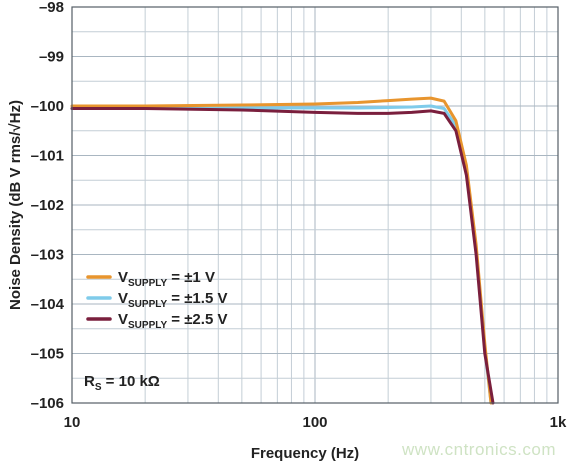  What do you see at coordinates (47, 255) in the screenshot?
I see `y-tick-label: –103` at bounding box center [47, 255].